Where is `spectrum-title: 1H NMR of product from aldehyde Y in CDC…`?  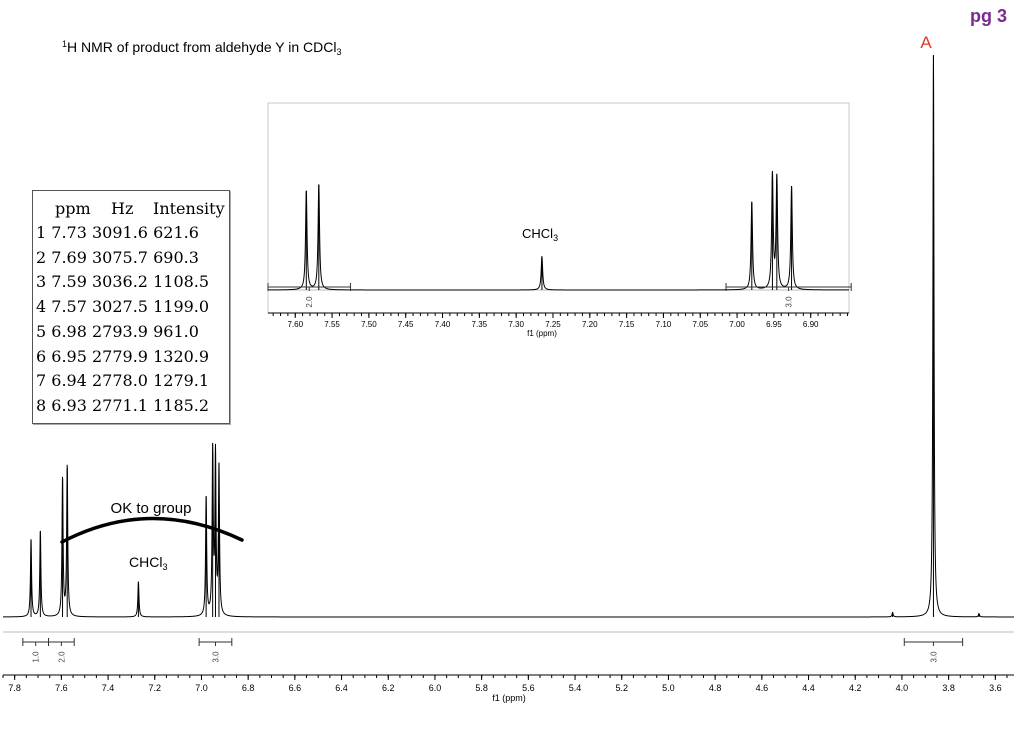 spectrum-title: 1H NMR of product from aldehyde Y in CDC… is located at coordinates (202, 48).